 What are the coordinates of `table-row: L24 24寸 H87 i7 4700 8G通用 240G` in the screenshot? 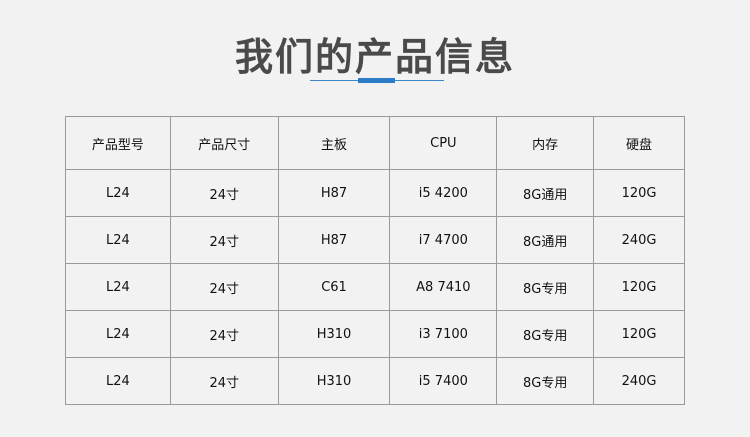 It's located at (375, 240).